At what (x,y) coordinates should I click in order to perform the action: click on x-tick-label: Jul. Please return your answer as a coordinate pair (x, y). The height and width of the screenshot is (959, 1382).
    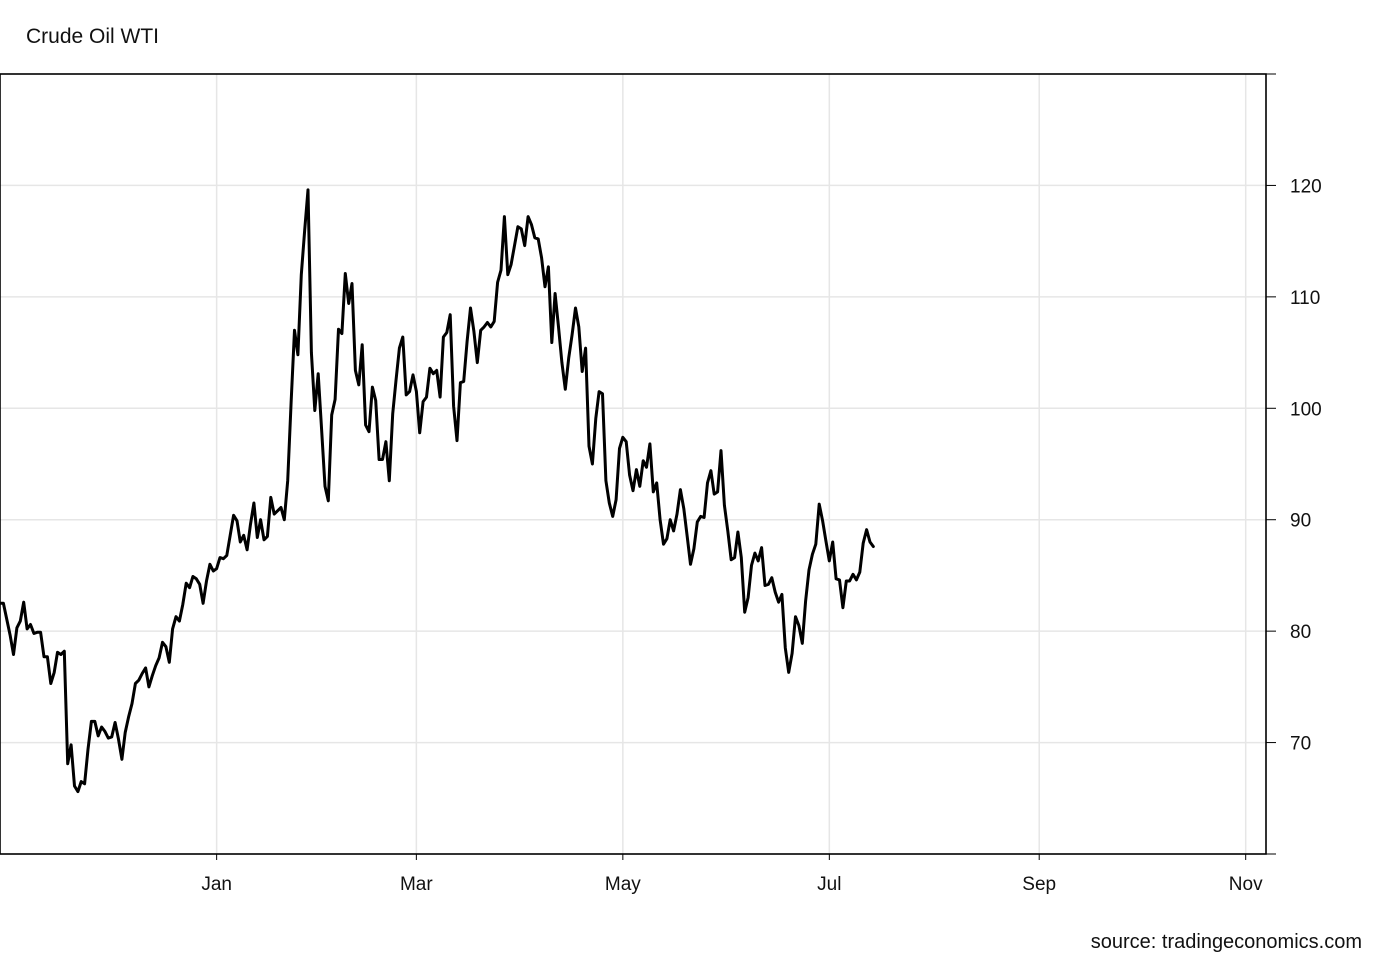
    Looking at the image, I should click on (829, 884).